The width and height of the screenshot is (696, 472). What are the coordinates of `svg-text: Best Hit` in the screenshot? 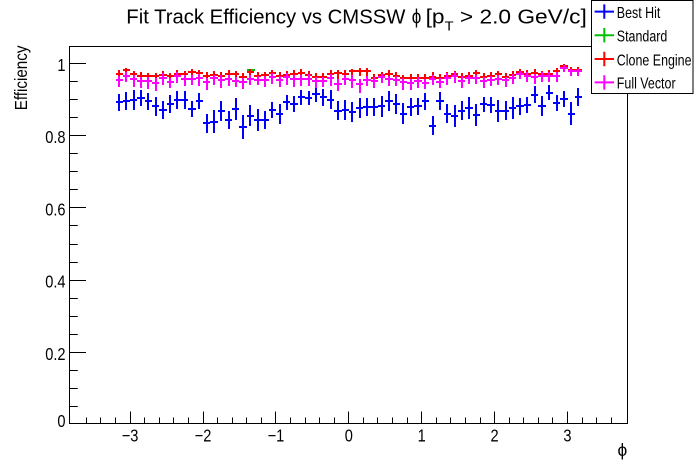 It's located at (639, 13).